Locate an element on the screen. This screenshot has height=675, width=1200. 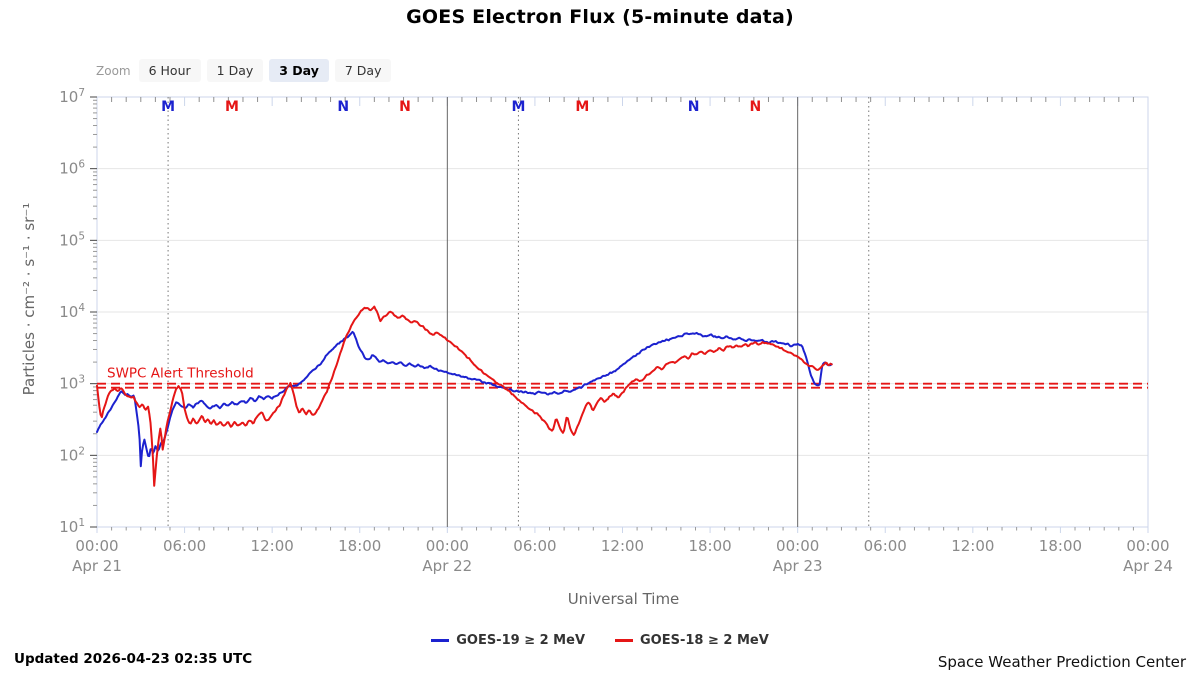
legend: GOES-19 ≥ 2 MeV GOES-18 ≥ 2 MeV is located at coordinates (600, 640).